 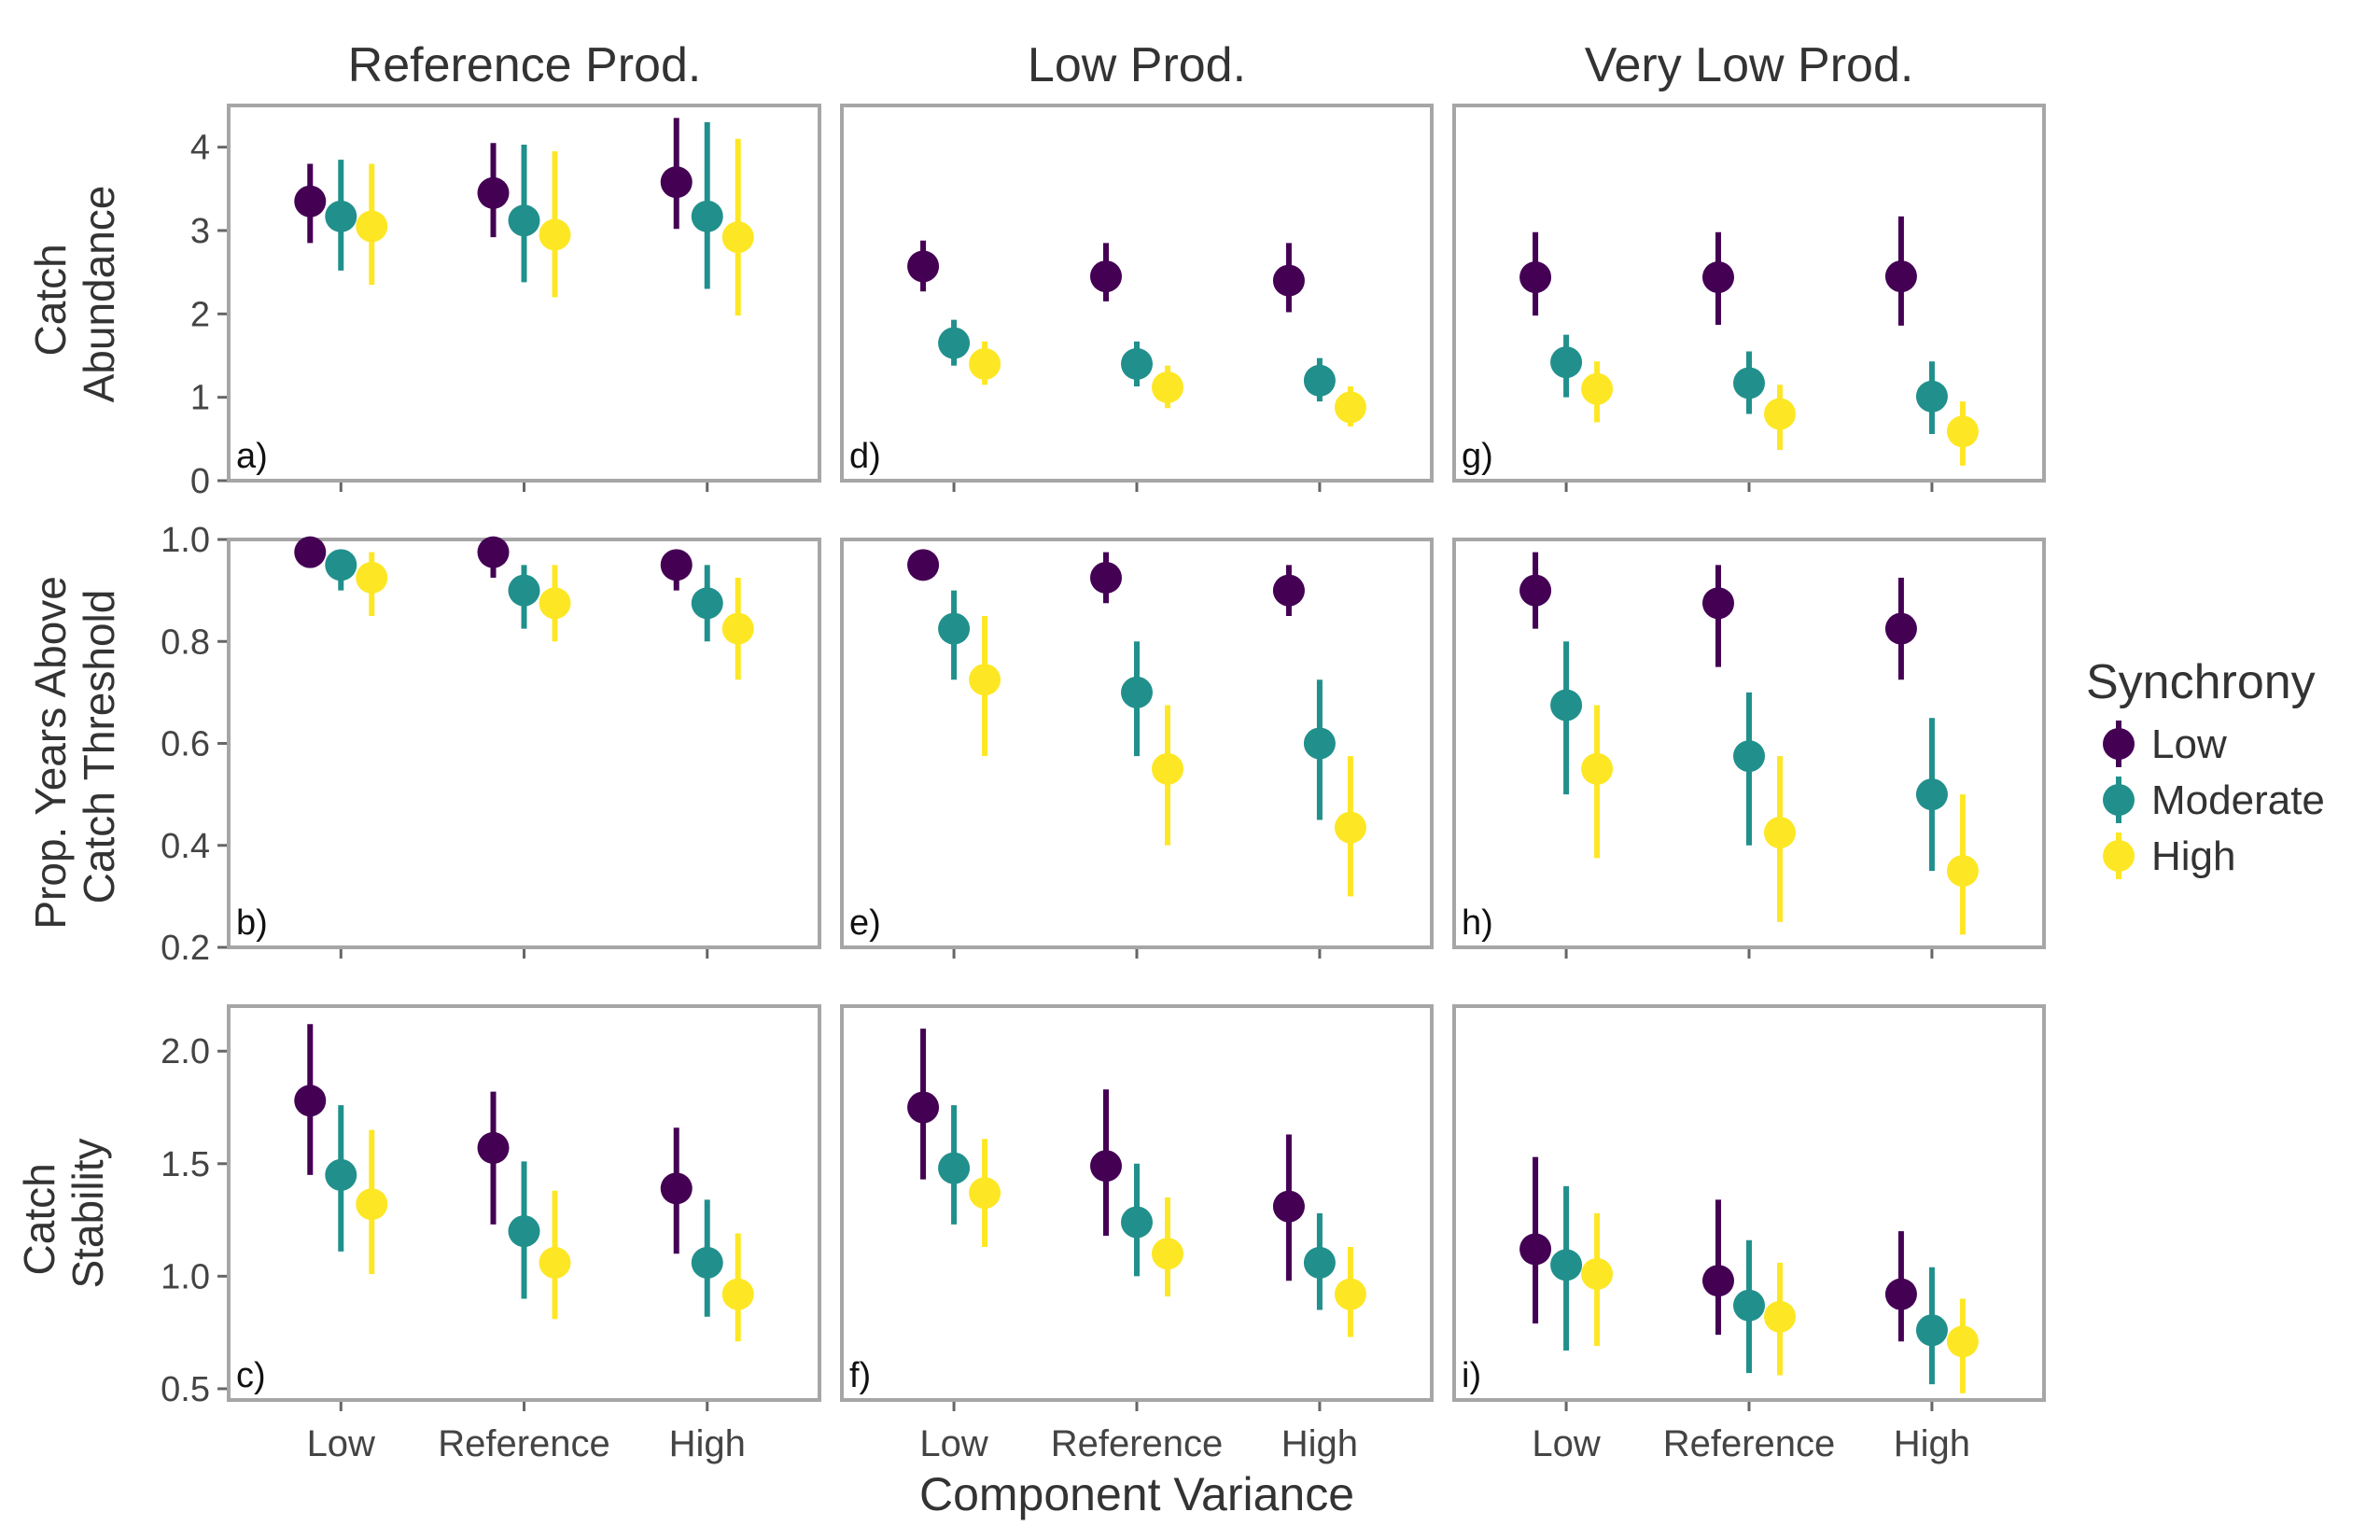 I want to click on panel-h: h), so click(x=1749, y=748).